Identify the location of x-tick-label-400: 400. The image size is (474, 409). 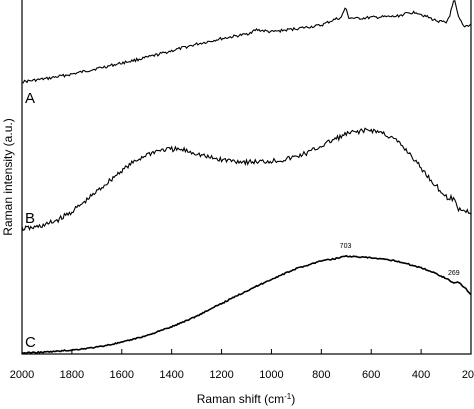
(421, 375).